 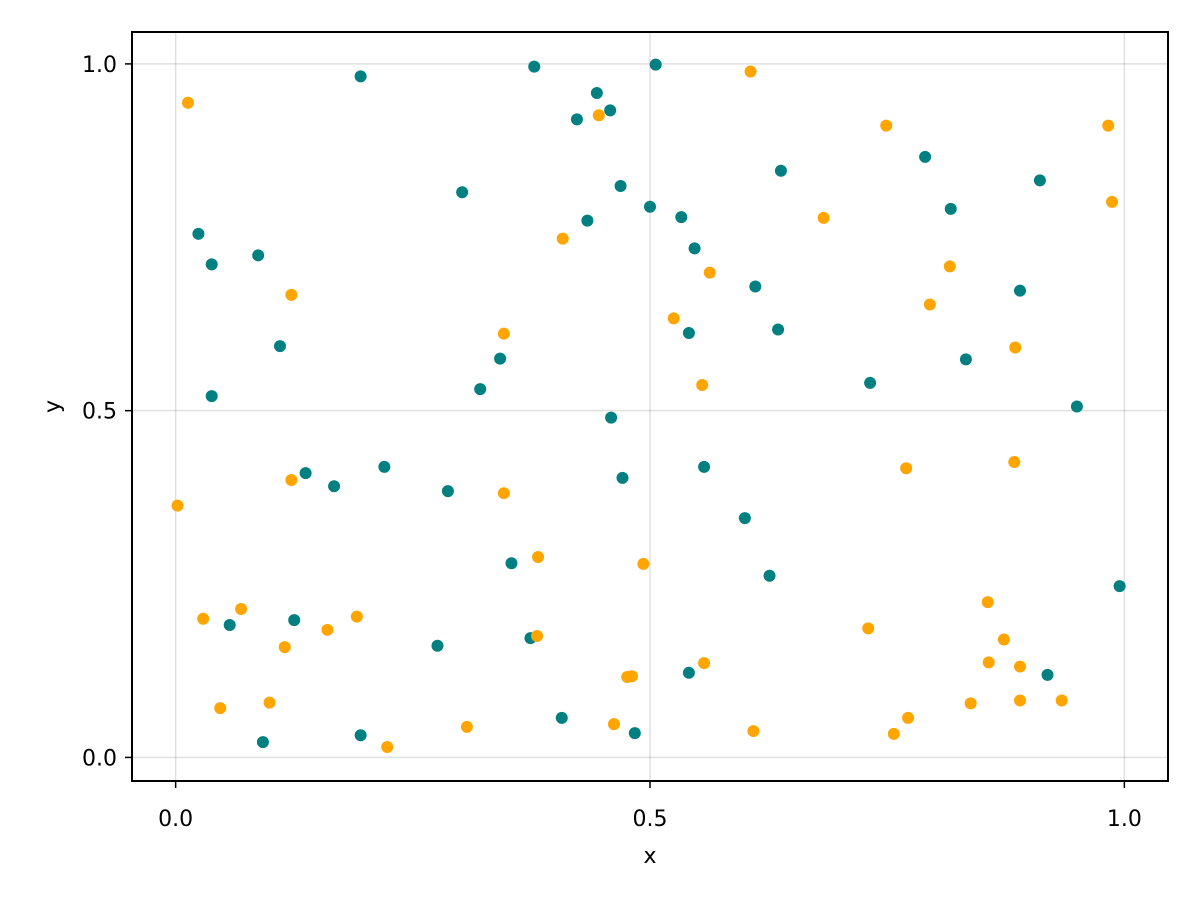 I want to click on y-tick-label: 0.5, so click(x=99, y=412).